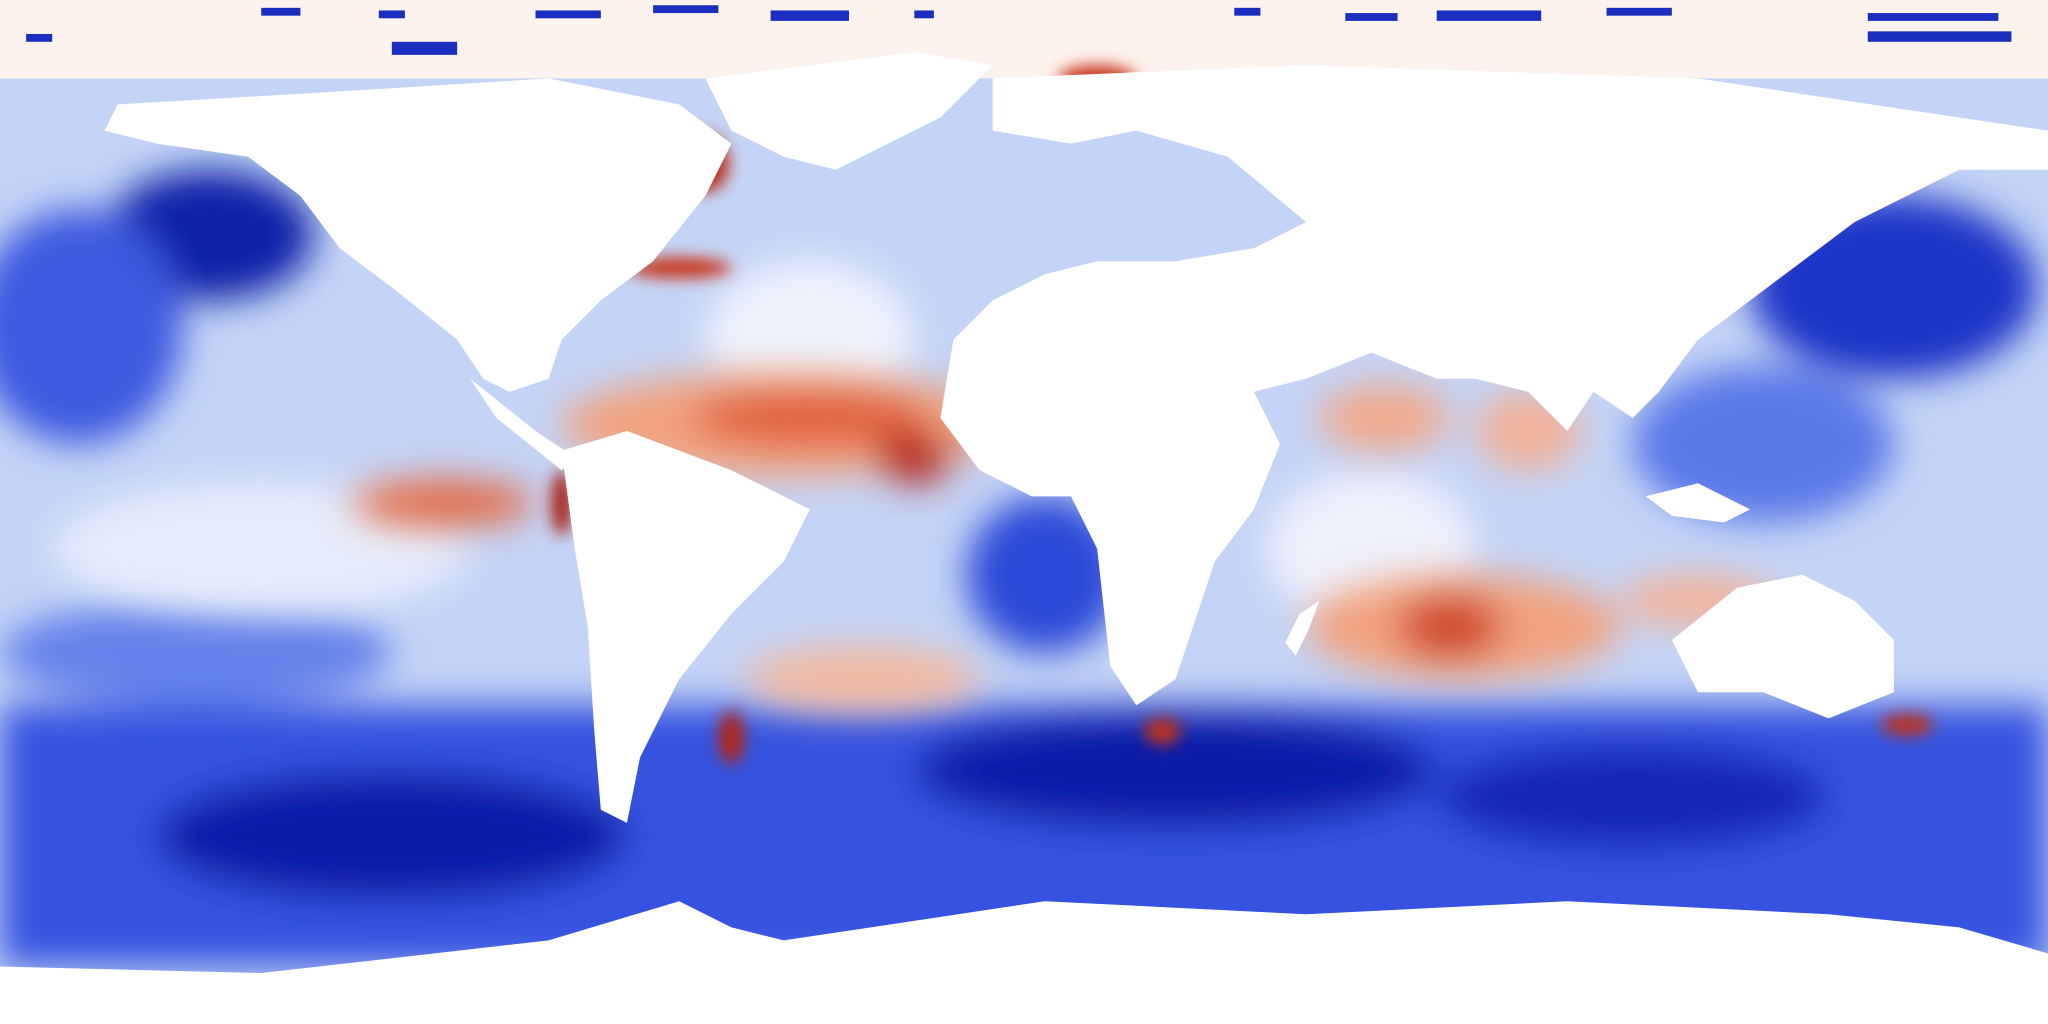 This screenshot has height=1024, width=2048. What do you see at coordinates (685, 627) in the screenshot?
I see `south-america` at bounding box center [685, 627].